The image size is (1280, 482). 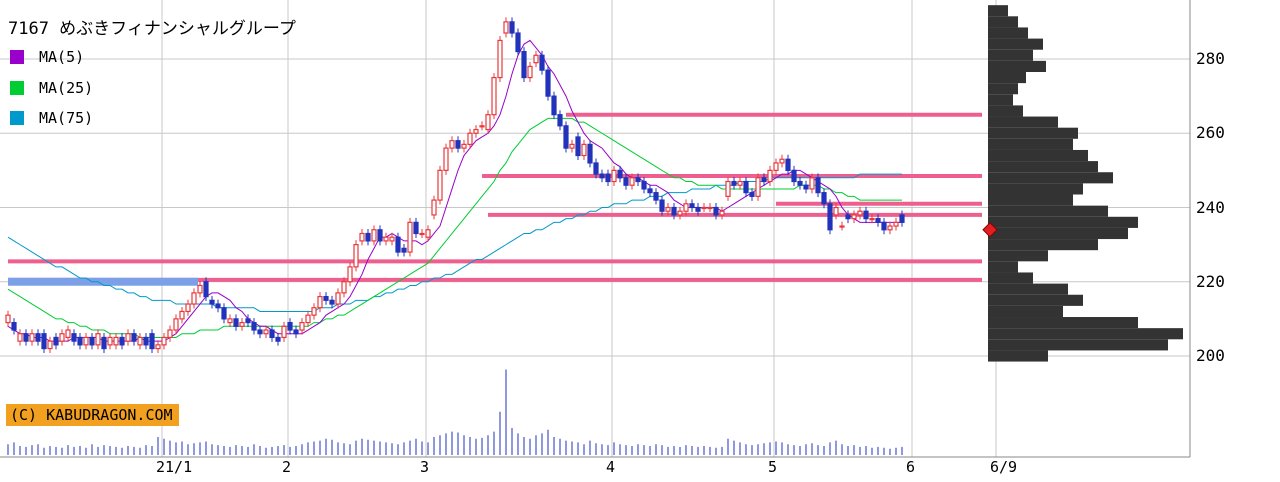 What do you see at coordinates (1210, 58) in the screenshot?
I see `y-tick-label: 280` at bounding box center [1210, 58].